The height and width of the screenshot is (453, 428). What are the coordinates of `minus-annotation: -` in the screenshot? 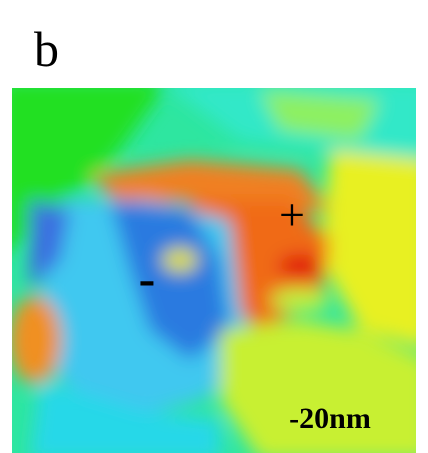 It's located at (147, 278).